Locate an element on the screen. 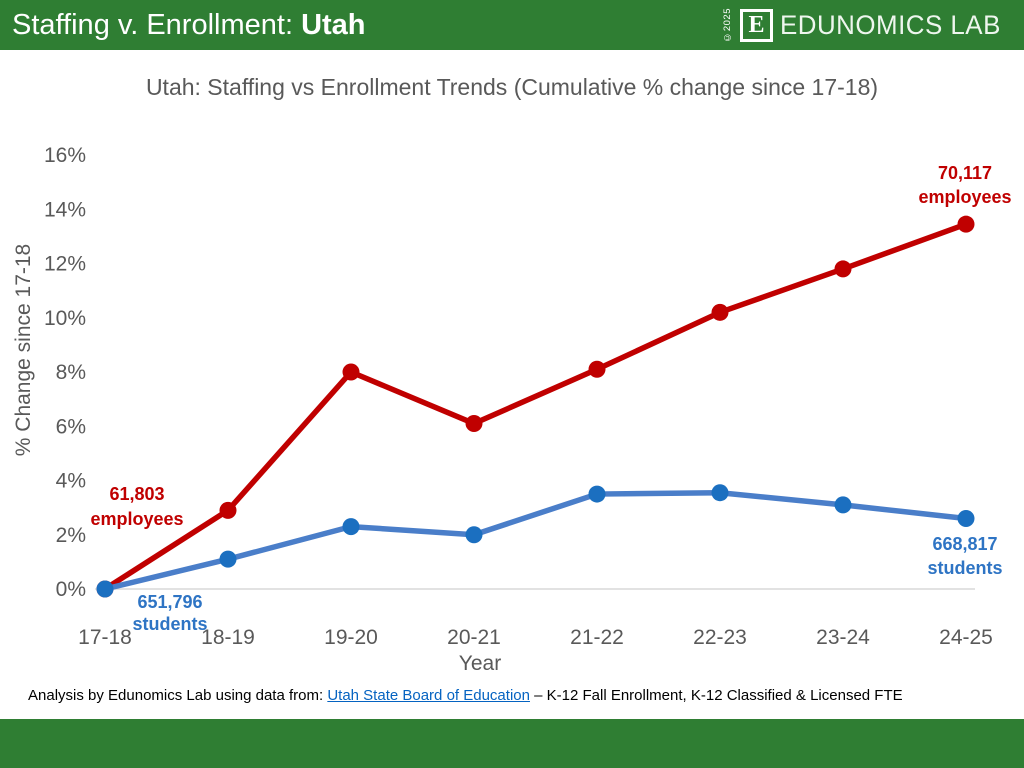 This screenshot has height=768, width=1024. edunomics-e-icon: E is located at coordinates (756, 25).